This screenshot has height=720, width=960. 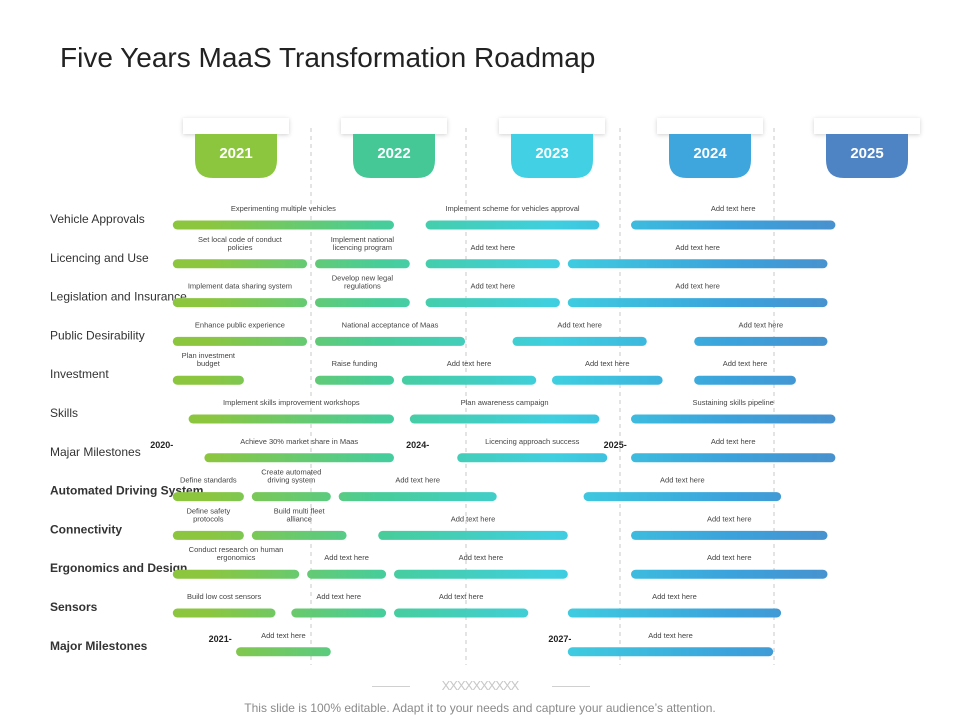 What do you see at coordinates (512, 208) in the screenshot?
I see `timeline-item-label: Implement scheme for vehicles approval` at bounding box center [512, 208].